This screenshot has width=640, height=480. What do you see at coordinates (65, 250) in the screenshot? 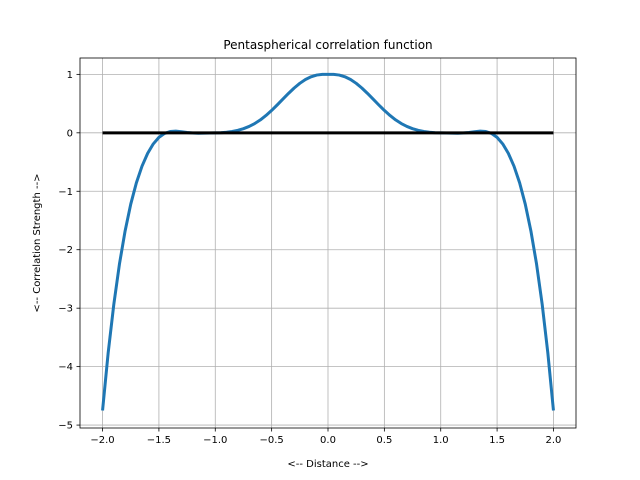
I see `y-tick-label: −2` at bounding box center [65, 250].